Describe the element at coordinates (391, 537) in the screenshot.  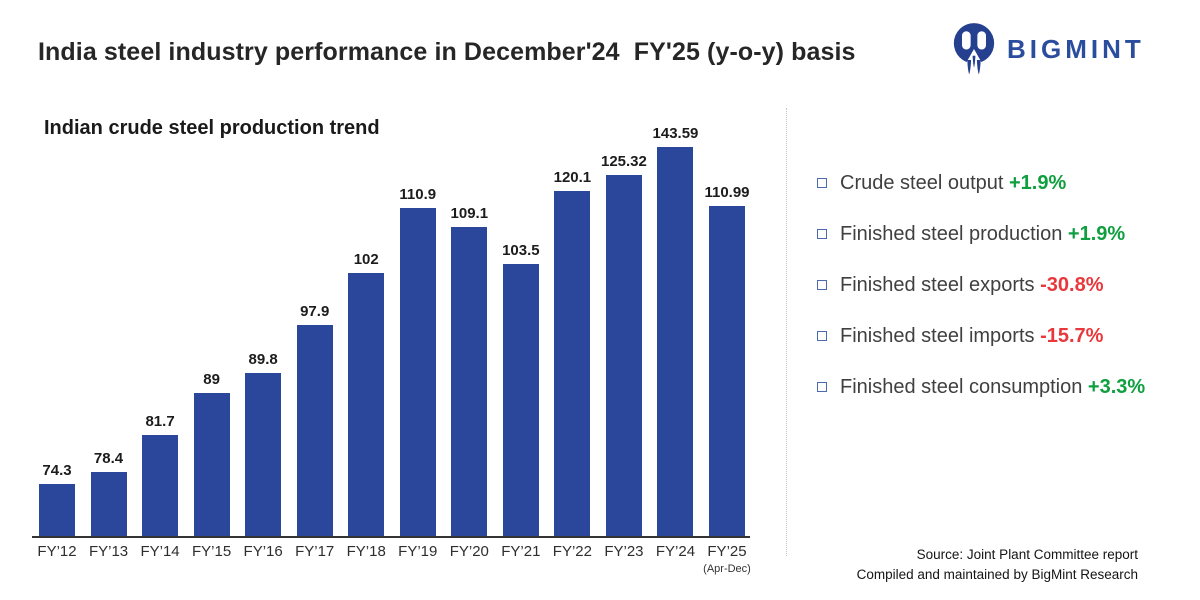
I see `x-axis-line` at that location.